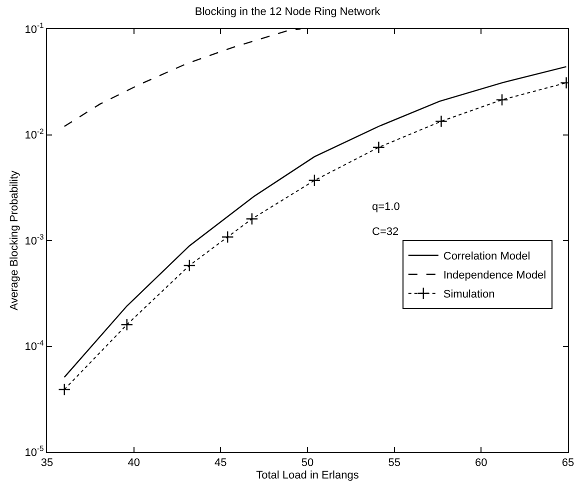 The width and height of the screenshot is (575, 490). What do you see at coordinates (34, 134) in the screenshot?
I see `y-tick-label: 10$^{-2}$` at bounding box center [34, 134].